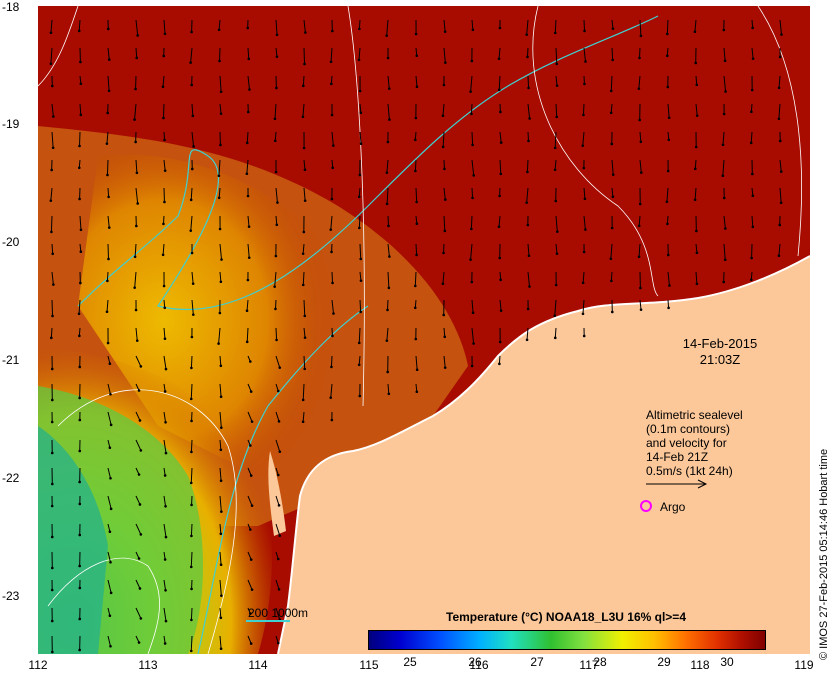  What do you see at coordinates (369, 665) in the screenshot?
I see `lon-tick-label: 115` at bounding box center [369, 665].